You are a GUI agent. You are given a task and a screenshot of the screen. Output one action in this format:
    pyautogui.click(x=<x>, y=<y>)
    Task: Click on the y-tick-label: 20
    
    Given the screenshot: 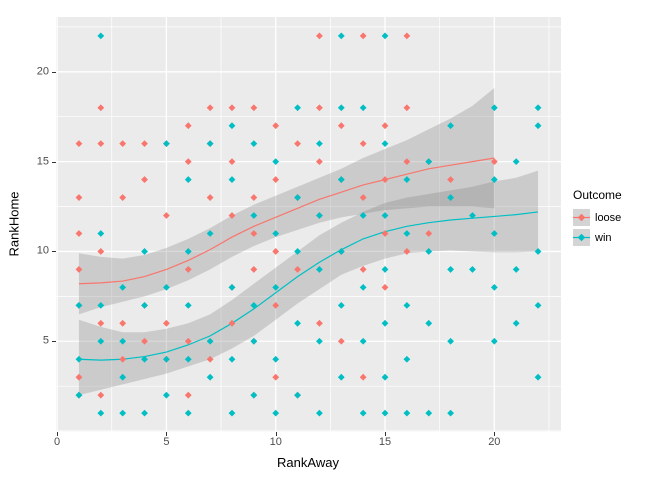 What is the action you would take?
    pyautogui.click(x=42, y=71)
    